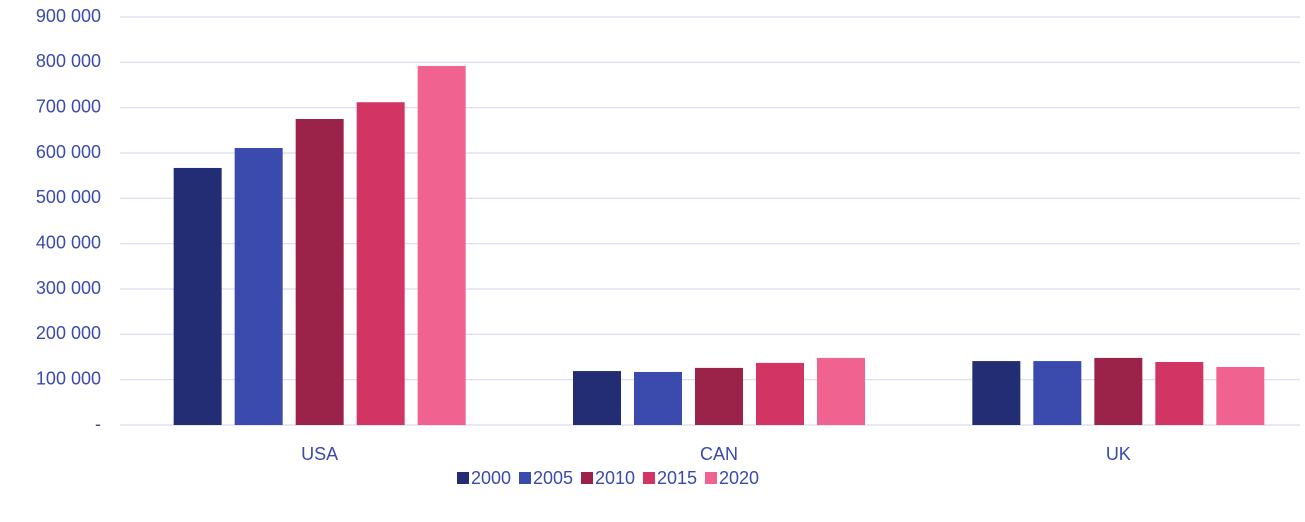 This screenshot has width=1305, height=522. What do you see at coordinates (68, 152) in the screenshot?
I see `y-tick-label: 600 000` at bounding box center [68, 152].